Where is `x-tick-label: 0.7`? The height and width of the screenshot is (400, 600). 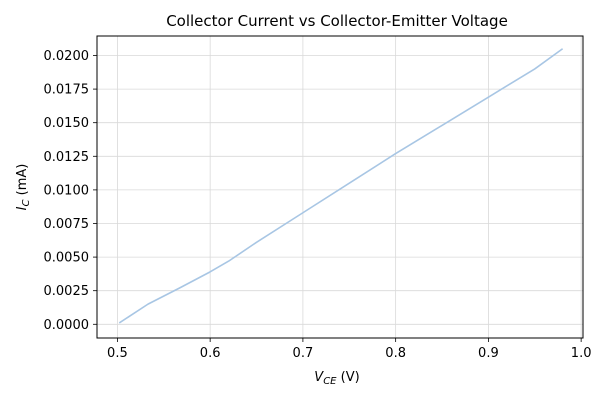
x-tick-label: 0.7 is located at coordinates (303, 353).